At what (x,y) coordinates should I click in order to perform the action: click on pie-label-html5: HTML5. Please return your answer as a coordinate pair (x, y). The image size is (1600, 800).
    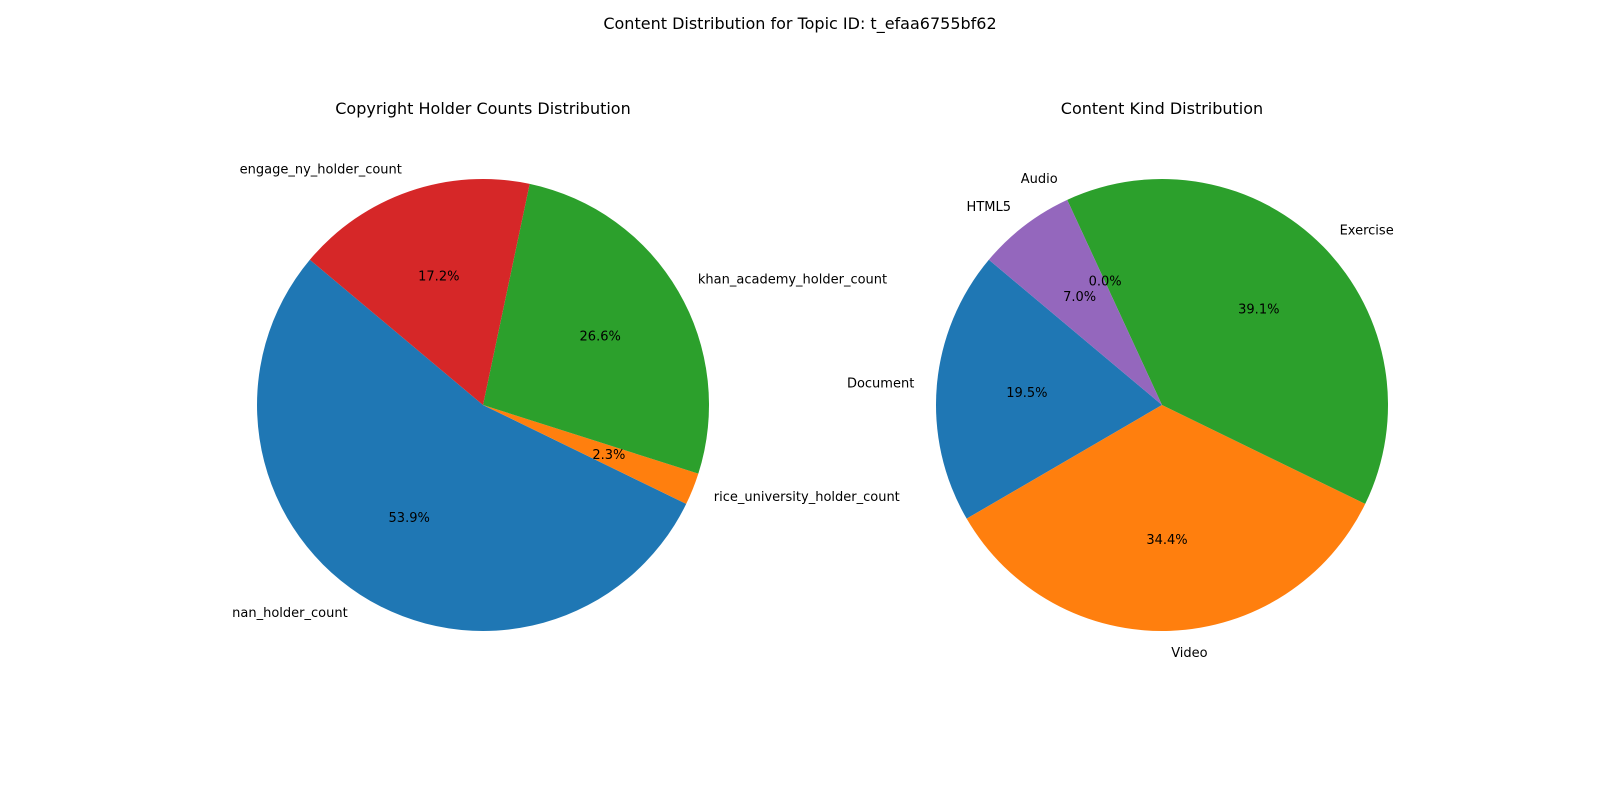
    Looking at the image, I should click on (989, 207).